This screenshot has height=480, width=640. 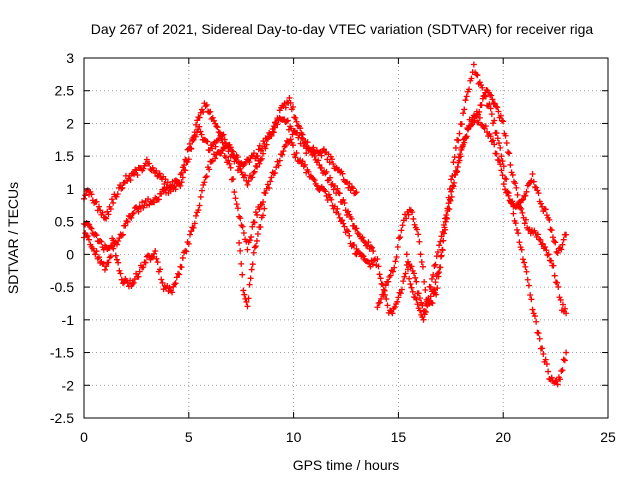 What do you see at coordinates (65, 91) in the screenshot?
I see `y-tick-label: 2.5` at bounding box center [65, 91].